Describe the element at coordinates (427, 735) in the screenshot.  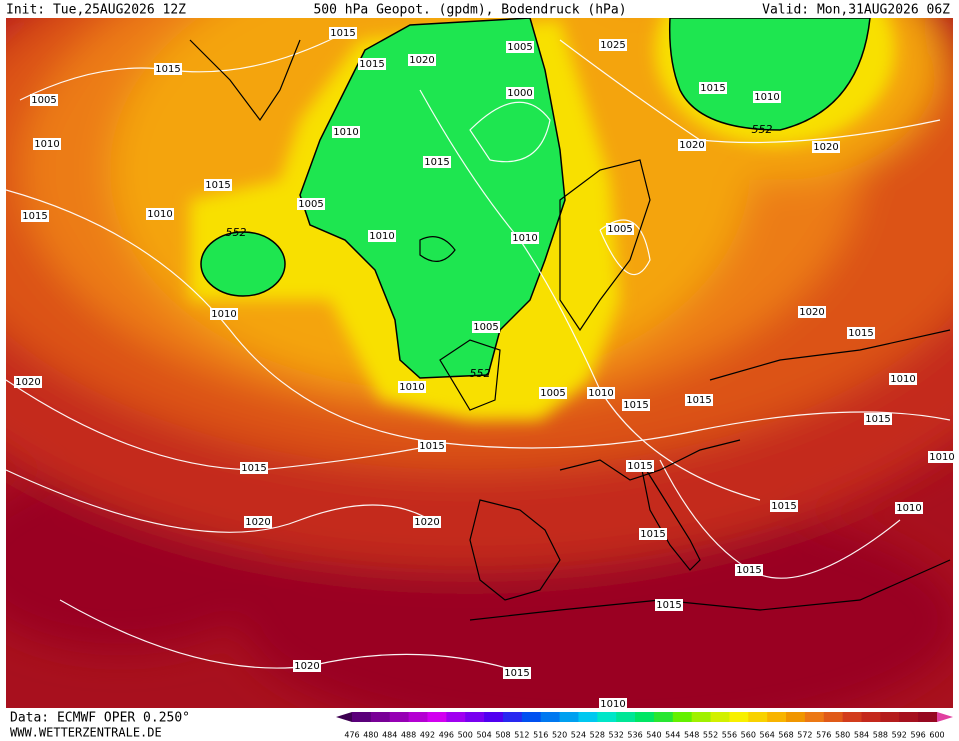
I see `legend-level: 492` at that location.